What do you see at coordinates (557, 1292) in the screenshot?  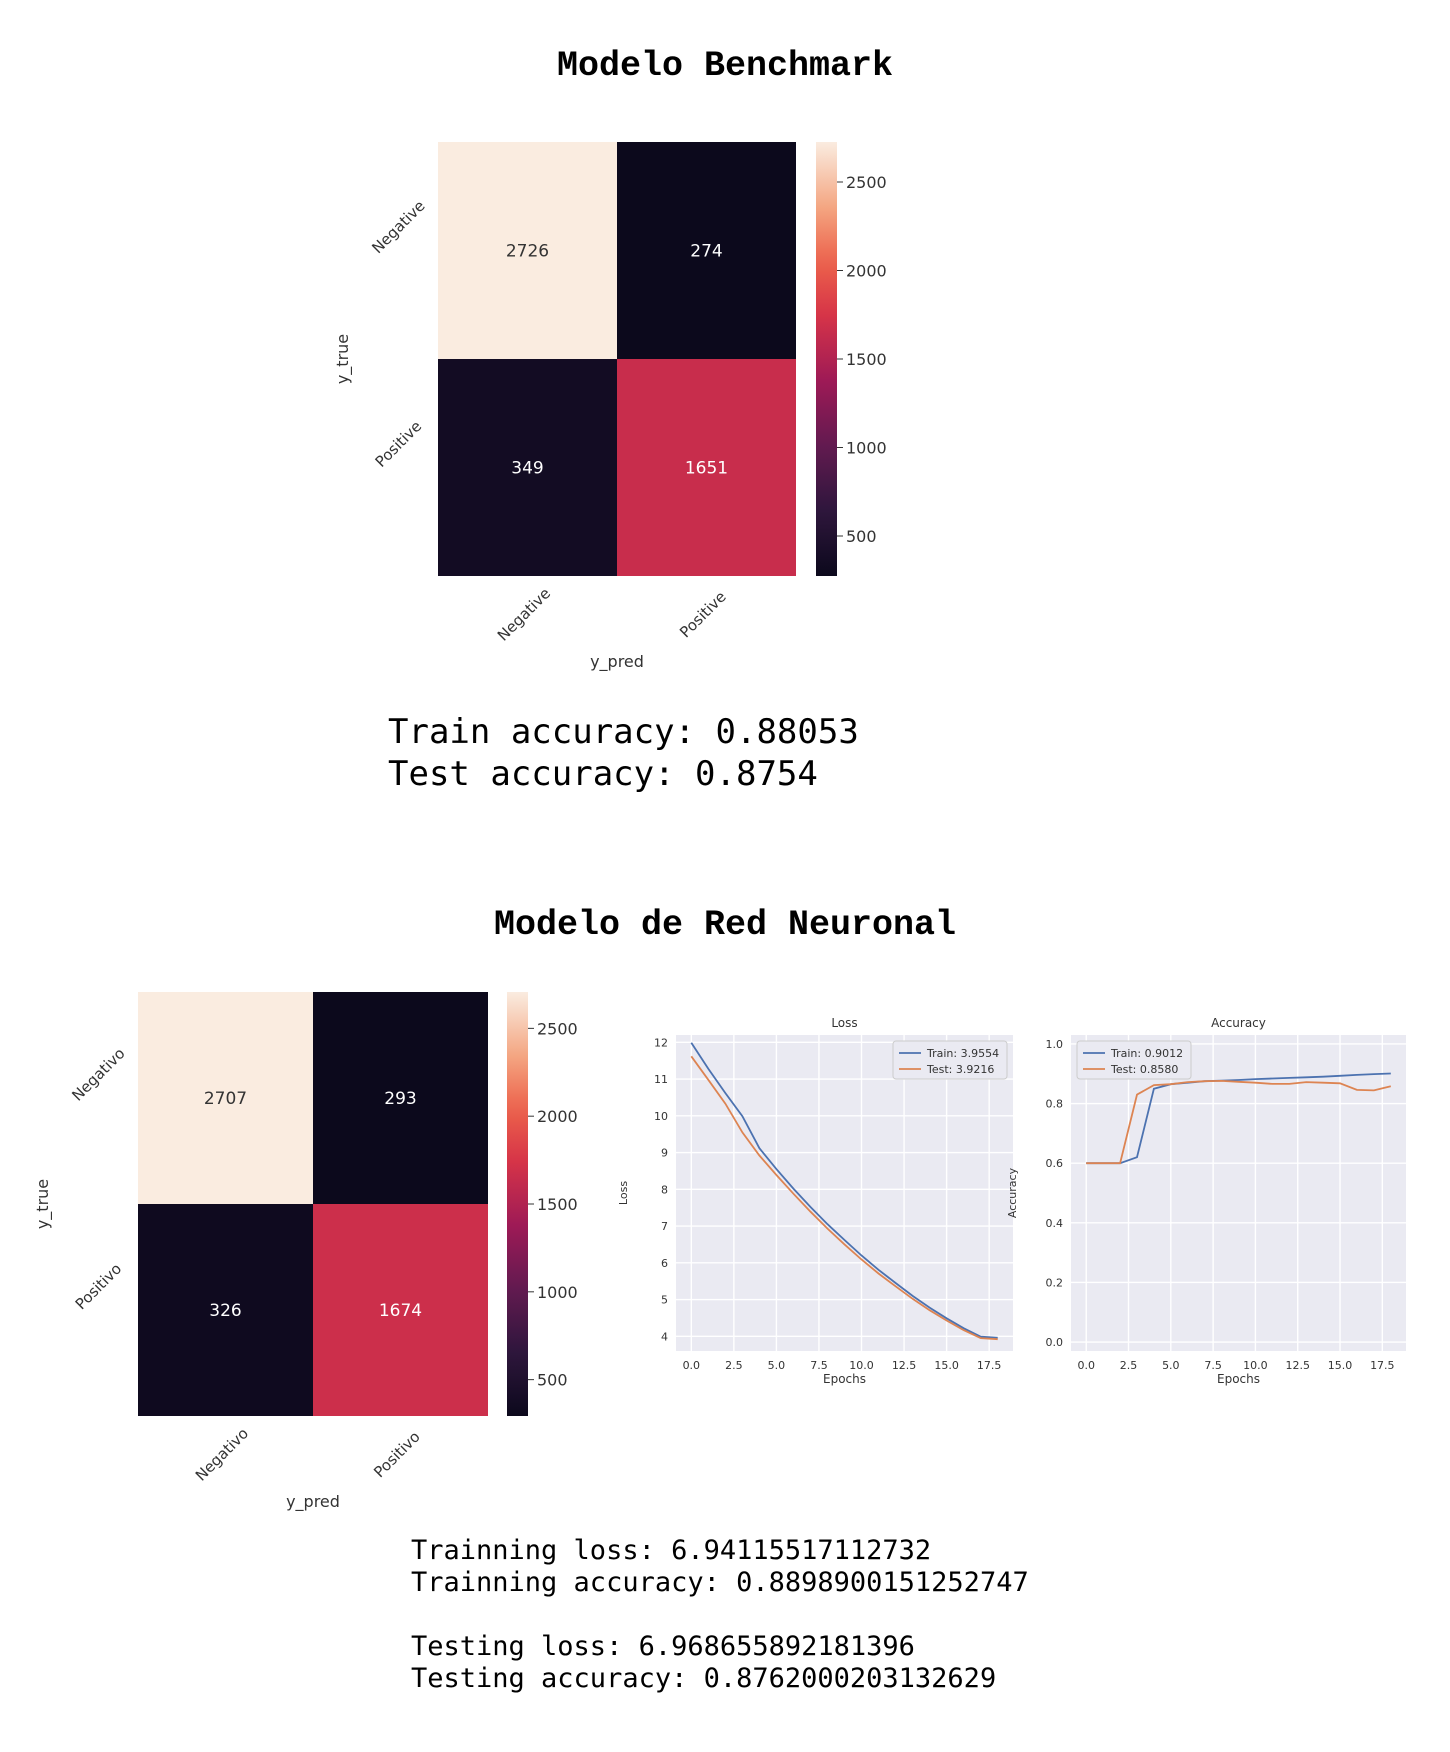 I see `nn-heatmap-colorbar-label: 1000` at bounding box center [557, 1292].